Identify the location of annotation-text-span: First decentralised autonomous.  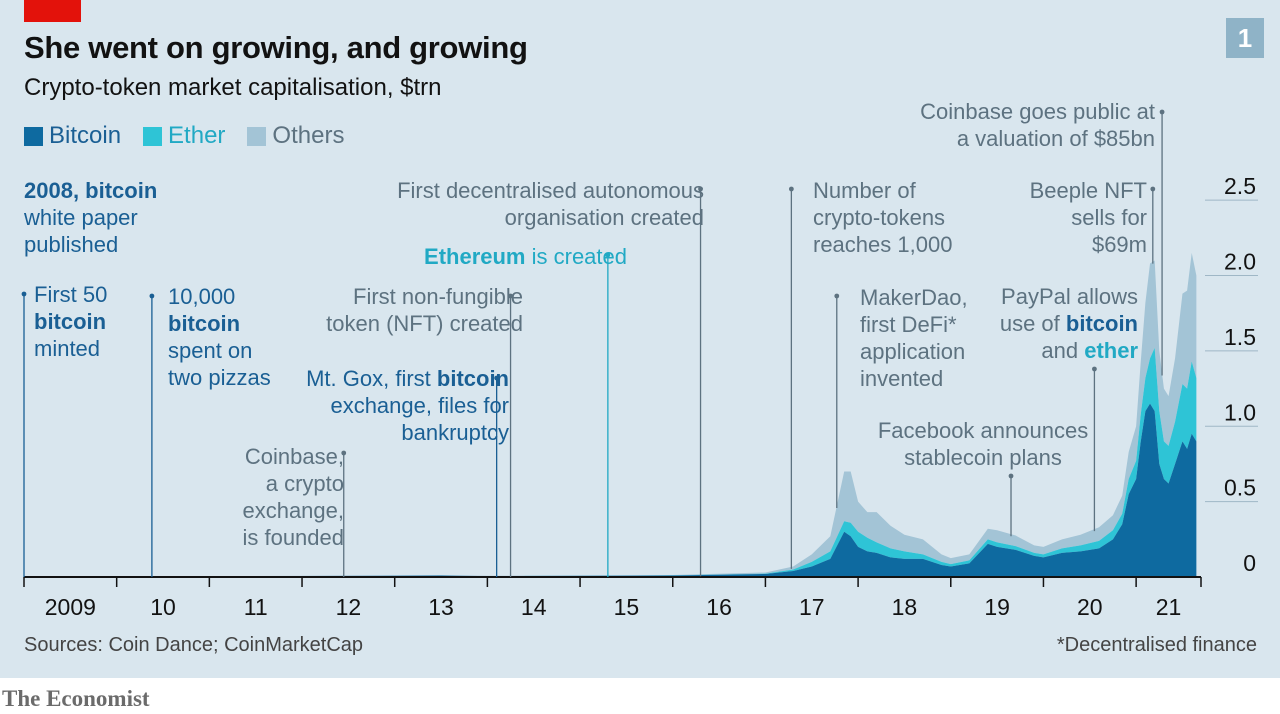
(550, 190).